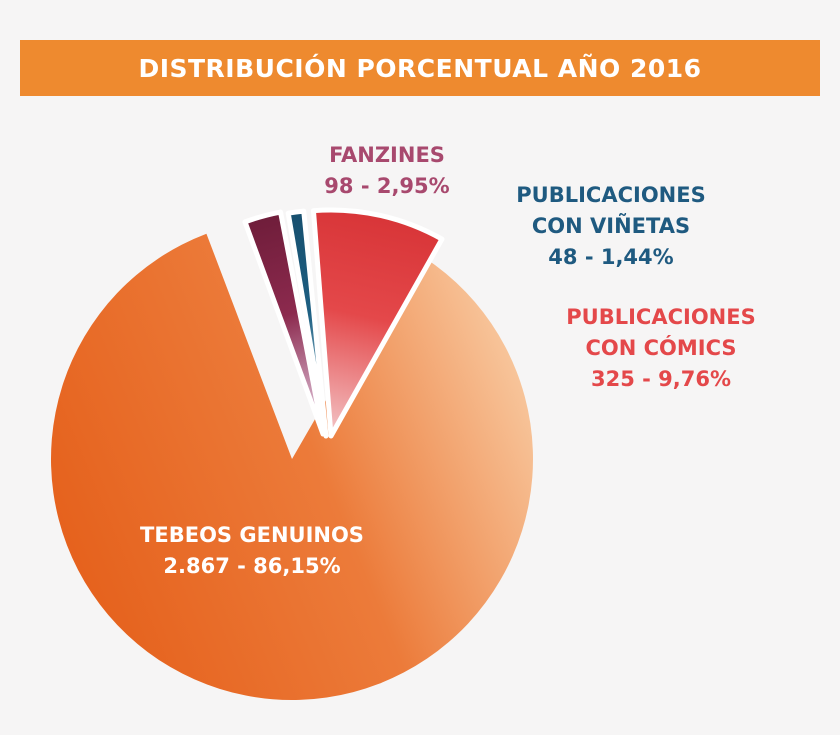  I want to click on pie-slice-publicaciones-con-vi-etas, so click(307, 323).